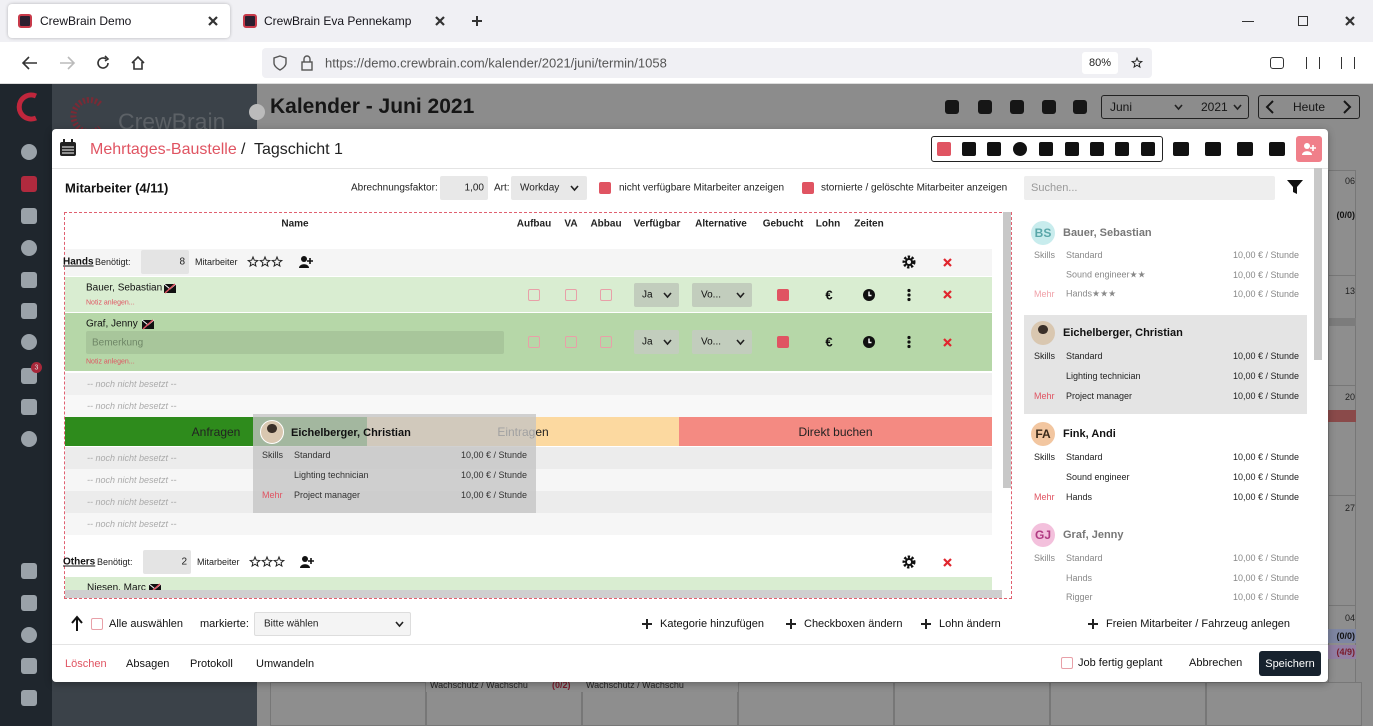 Image resolution: width=1373 pixels, height=726 pixels. I want to click on tab-title: CrewBrain Demo, so click(86, 21).